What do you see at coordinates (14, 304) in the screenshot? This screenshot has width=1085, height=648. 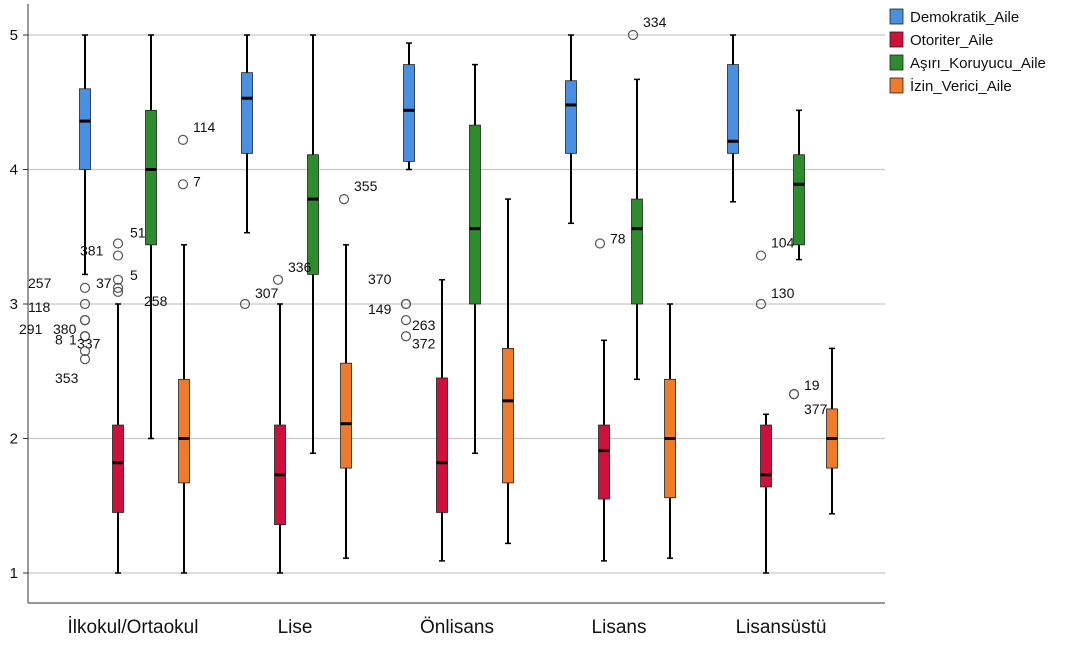 I see `y-tick-label: 3` at bounding box center [14, 304].